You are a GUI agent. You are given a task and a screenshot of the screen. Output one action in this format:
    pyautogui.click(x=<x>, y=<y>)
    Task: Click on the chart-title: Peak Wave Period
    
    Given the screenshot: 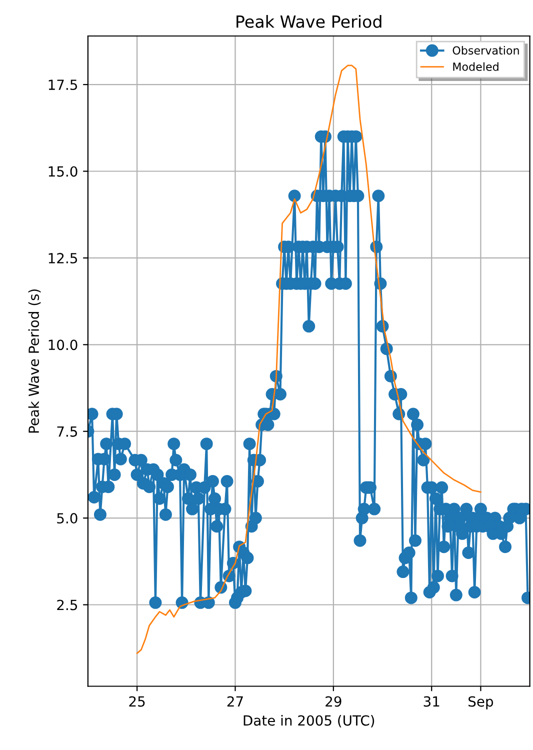 What is the action you would take?
    pyautogui.click(x=309, y=21)
    